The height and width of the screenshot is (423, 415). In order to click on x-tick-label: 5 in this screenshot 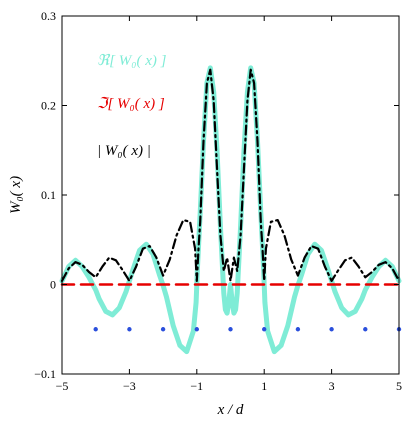, I will do `click(399, 386)`.